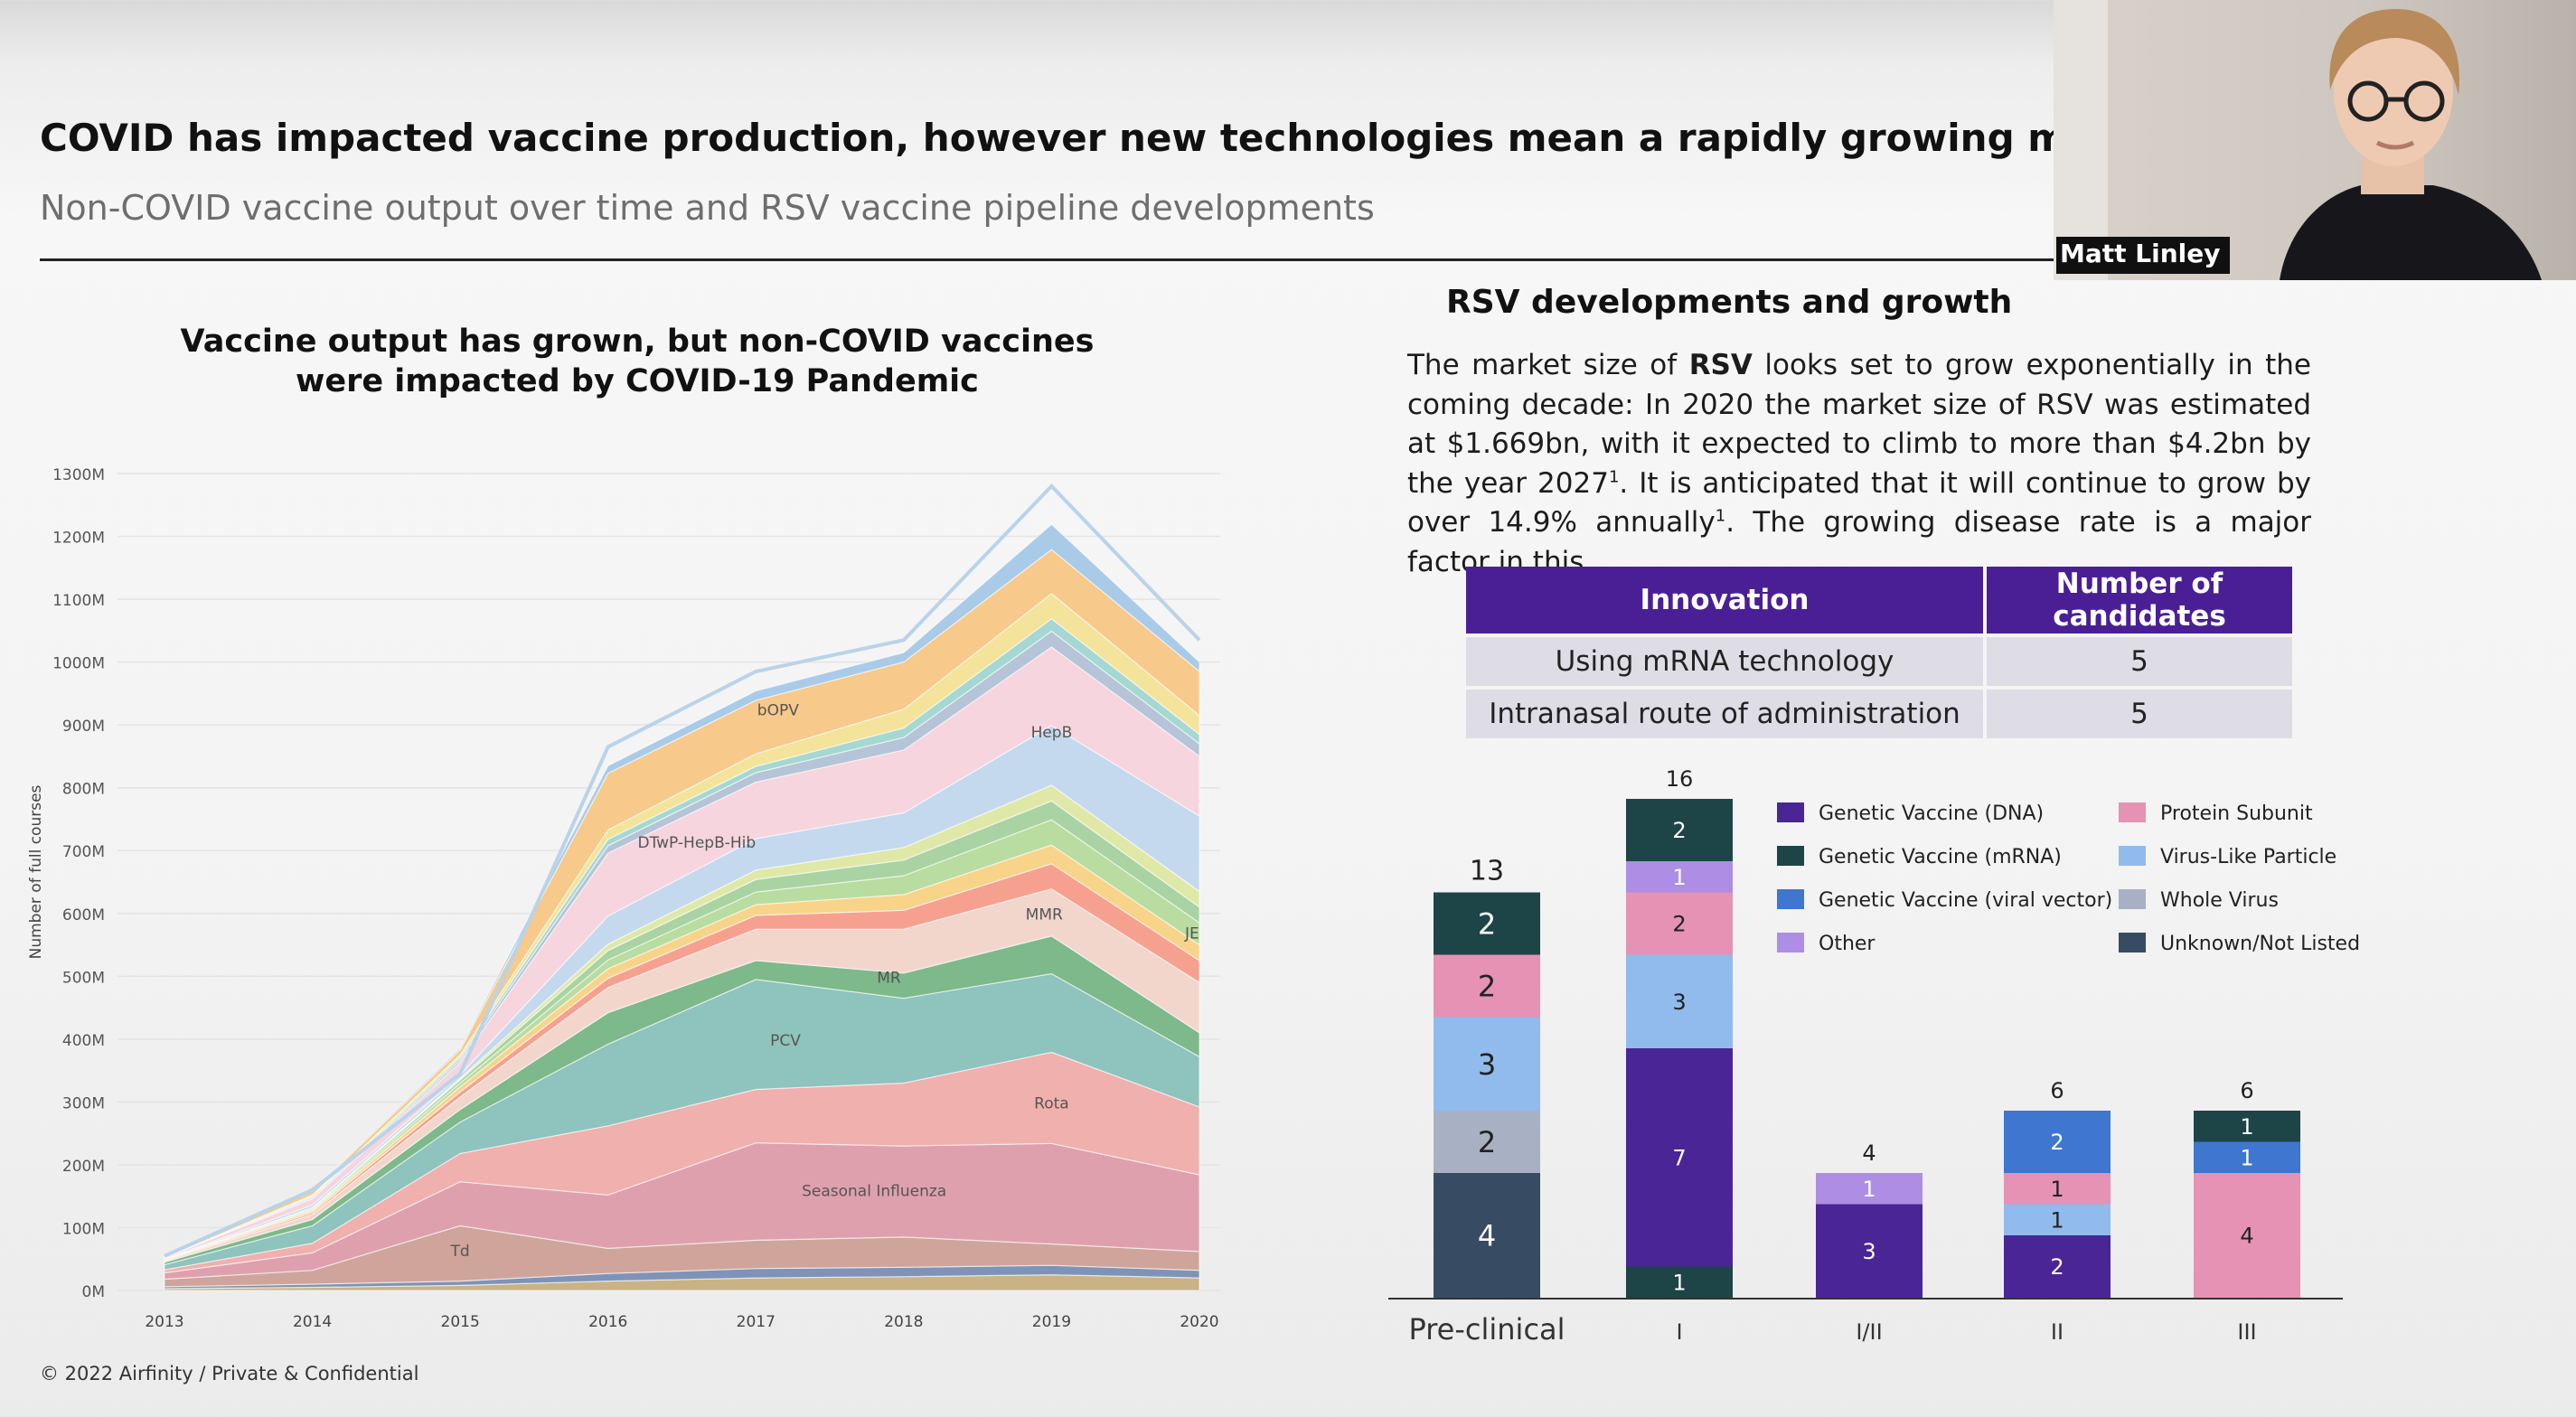  I want to click on series-label: bOPV, so click(778, 711).